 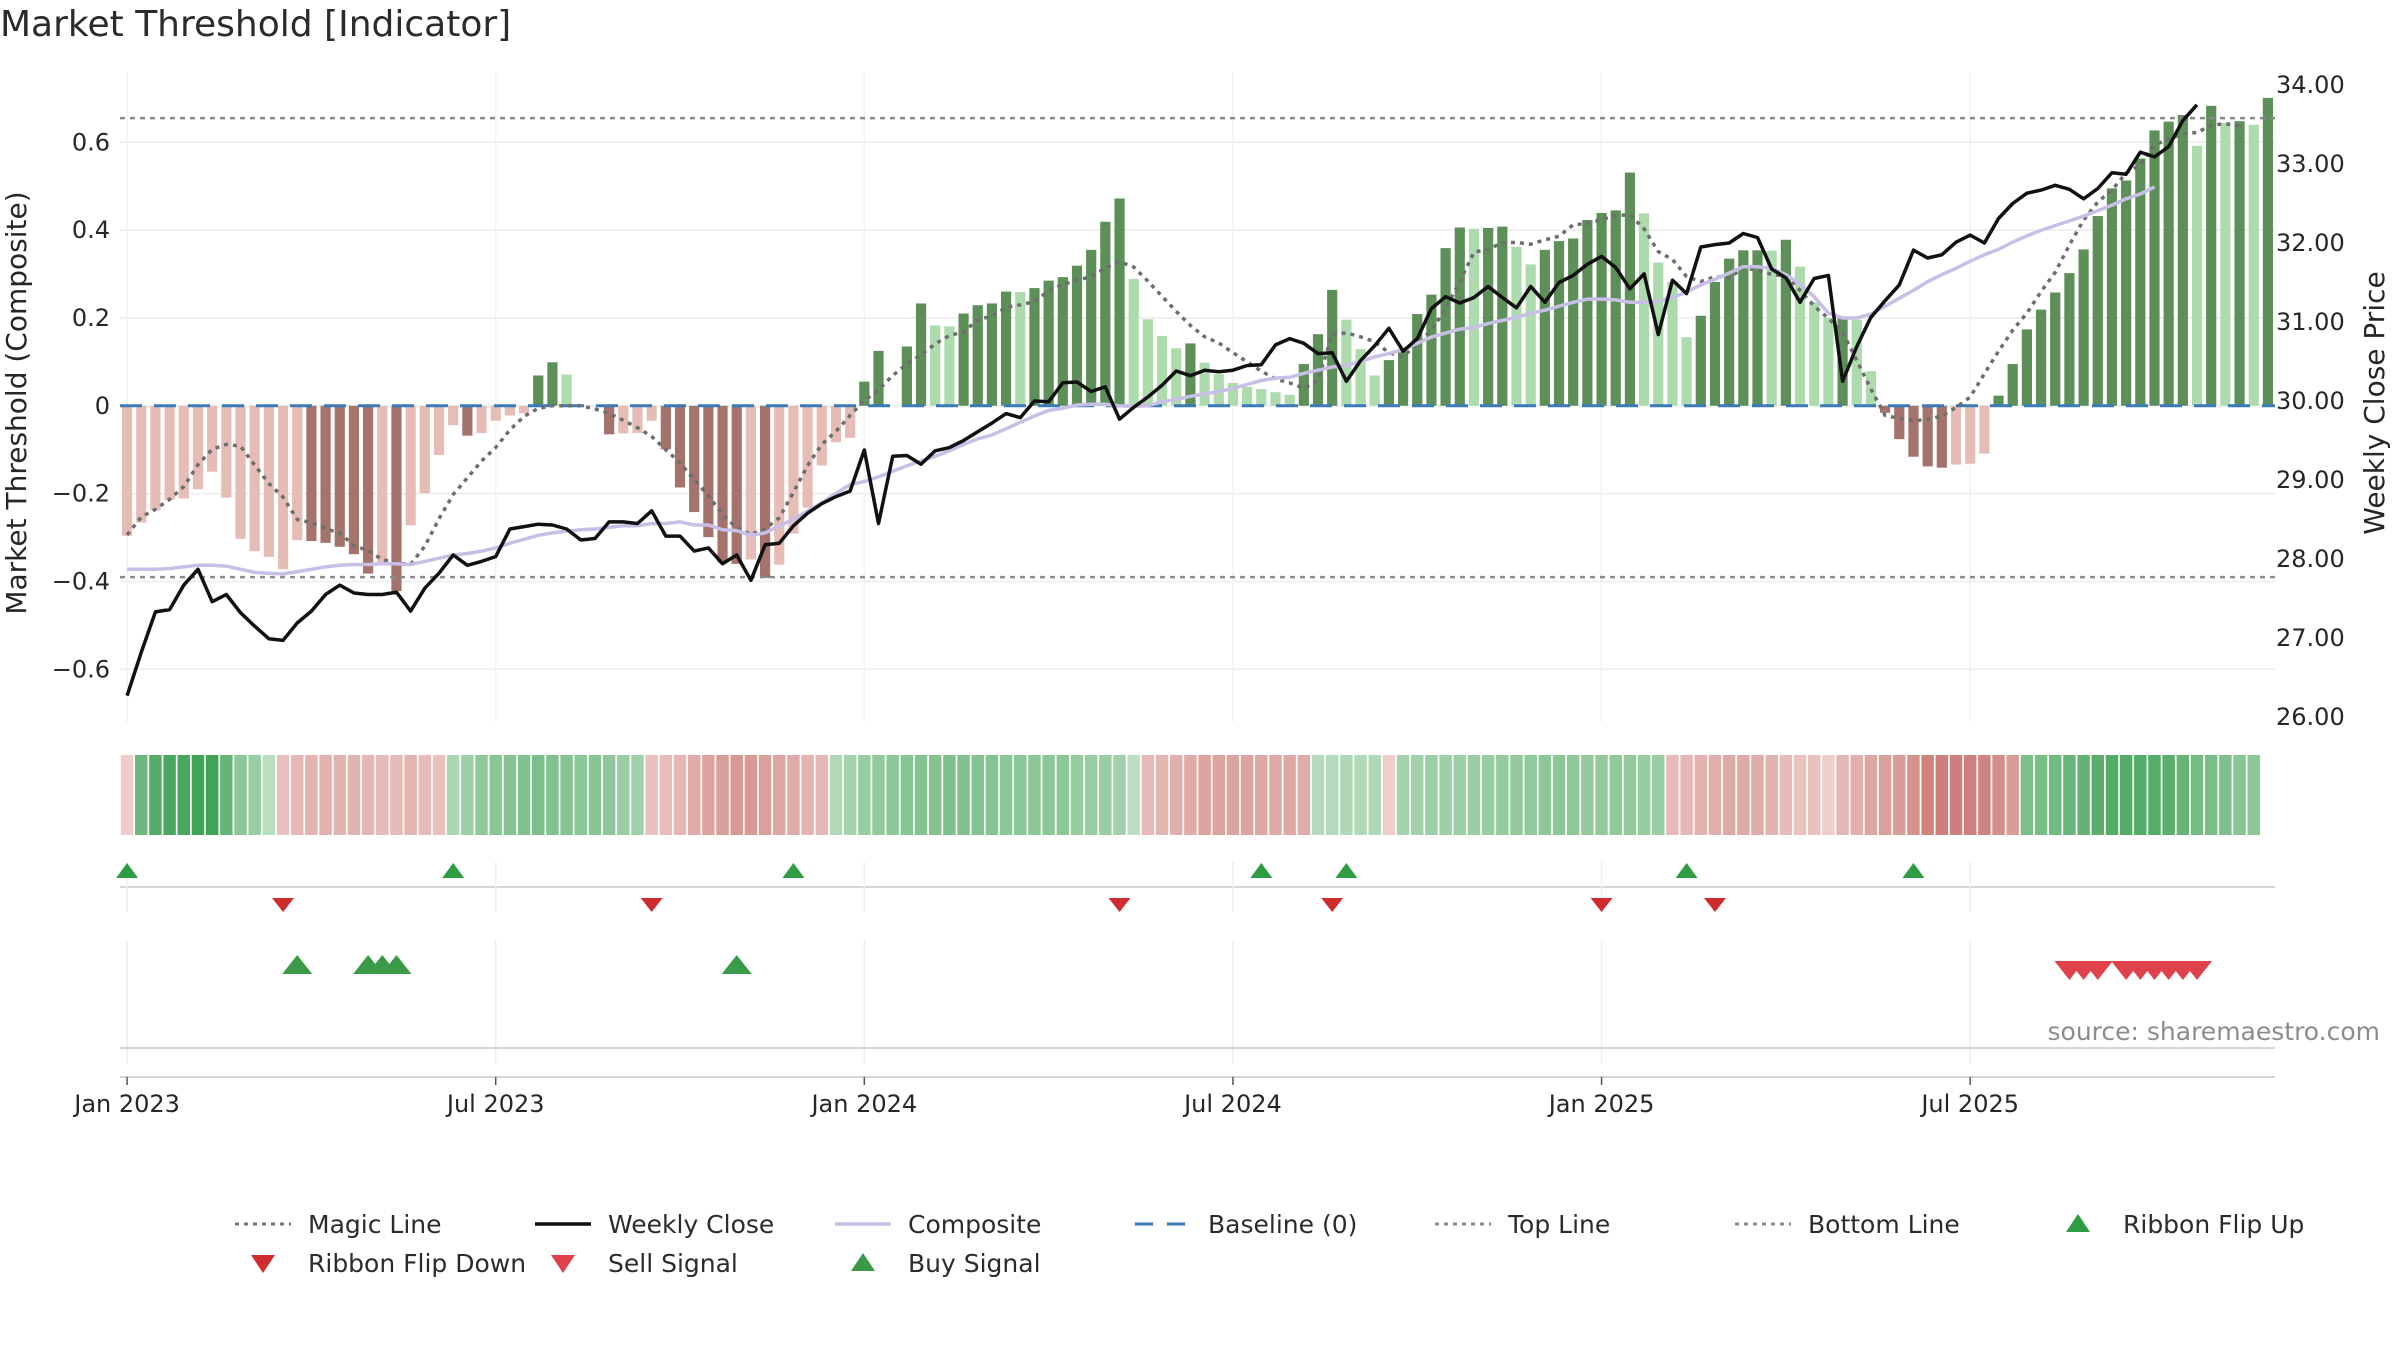 What do you see at coordinates (1558, 1224) in the screenshot?
I see `legend-label: Top Line` at bounding box center [1558, 1224].